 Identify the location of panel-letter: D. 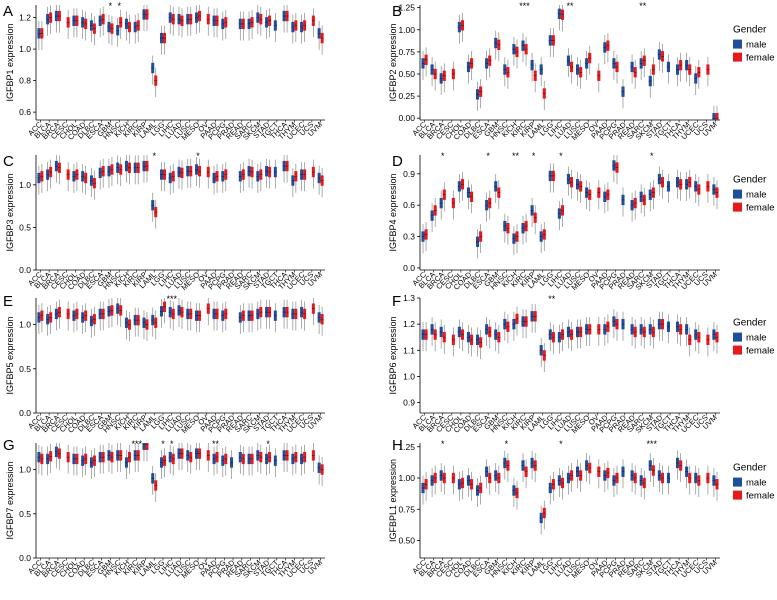
(397, 161).